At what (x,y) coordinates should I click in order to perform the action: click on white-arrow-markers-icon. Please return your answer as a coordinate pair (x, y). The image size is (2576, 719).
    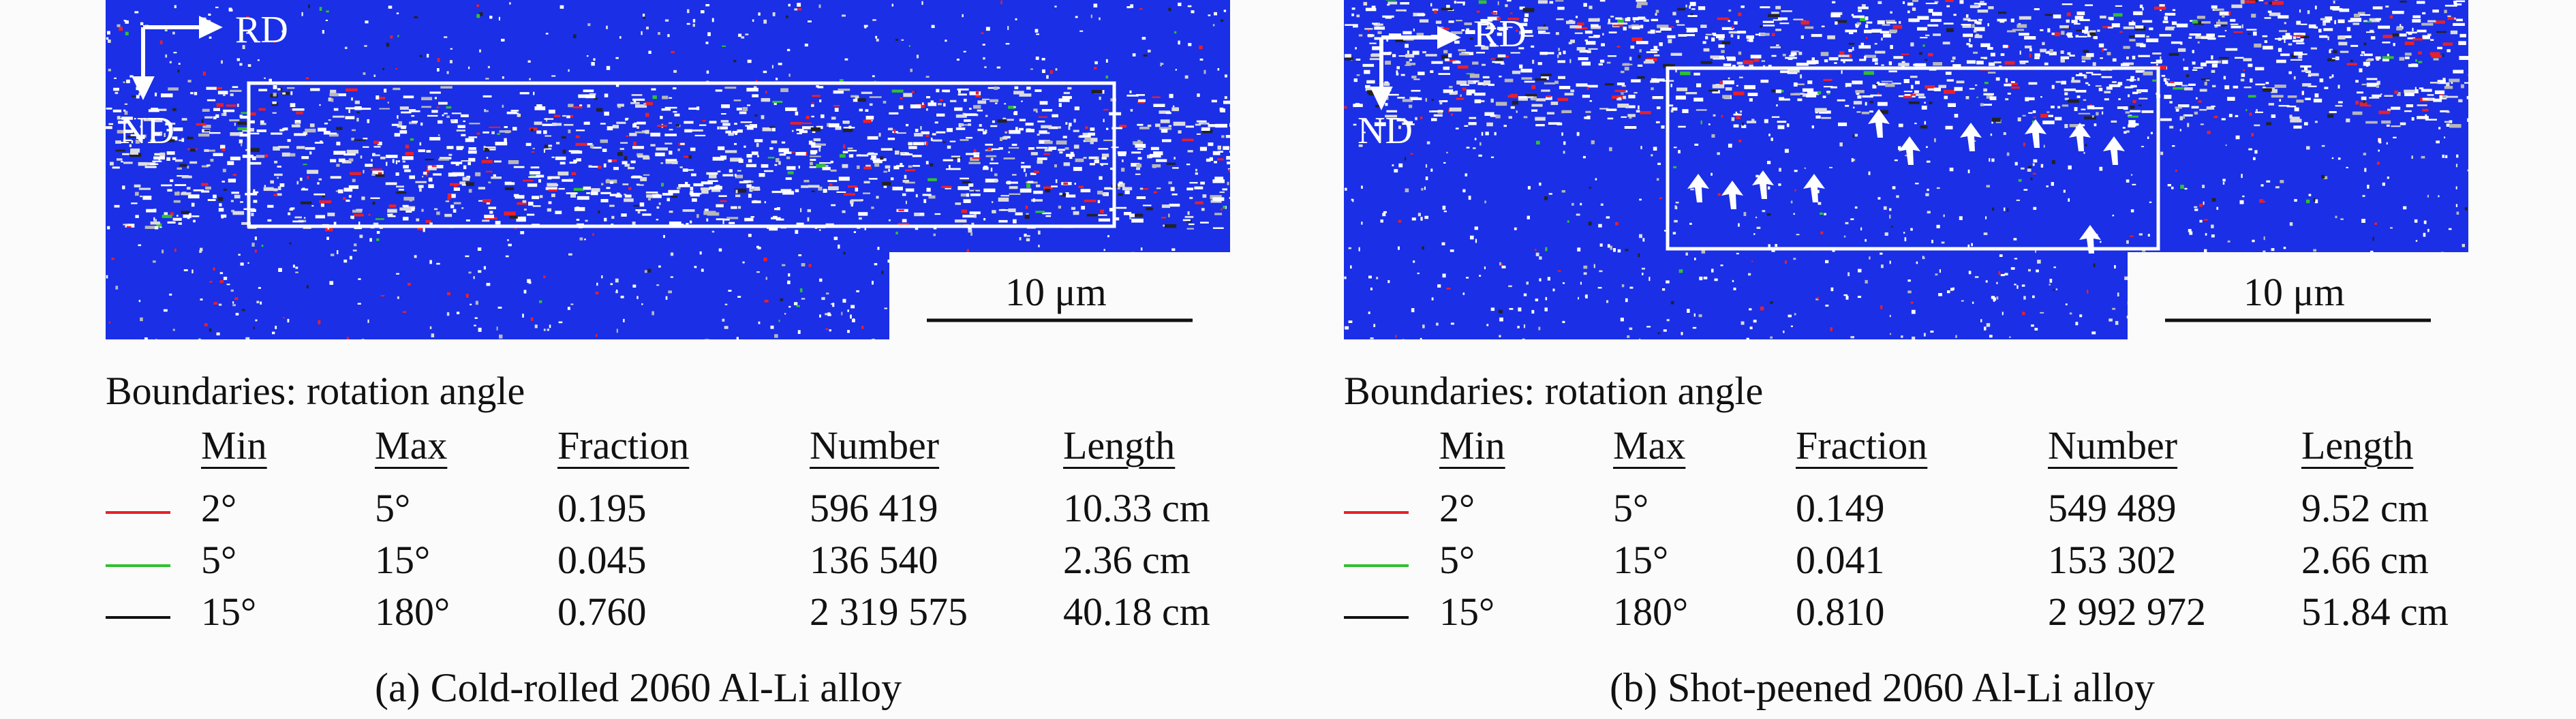
    Looking at the image, I should click on (1906, 182).